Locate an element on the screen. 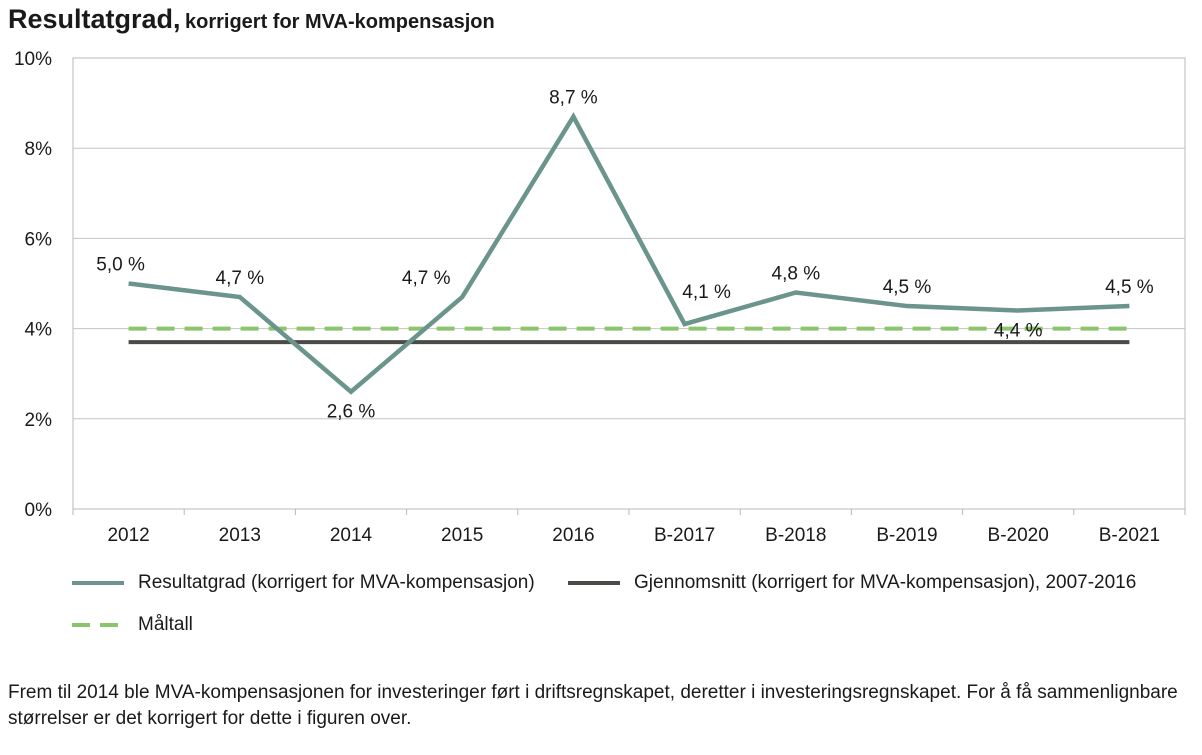 The width and height of the screenshot is (1202, 755). x-tick-label: B-2017 is located at coordinates (684, 535).